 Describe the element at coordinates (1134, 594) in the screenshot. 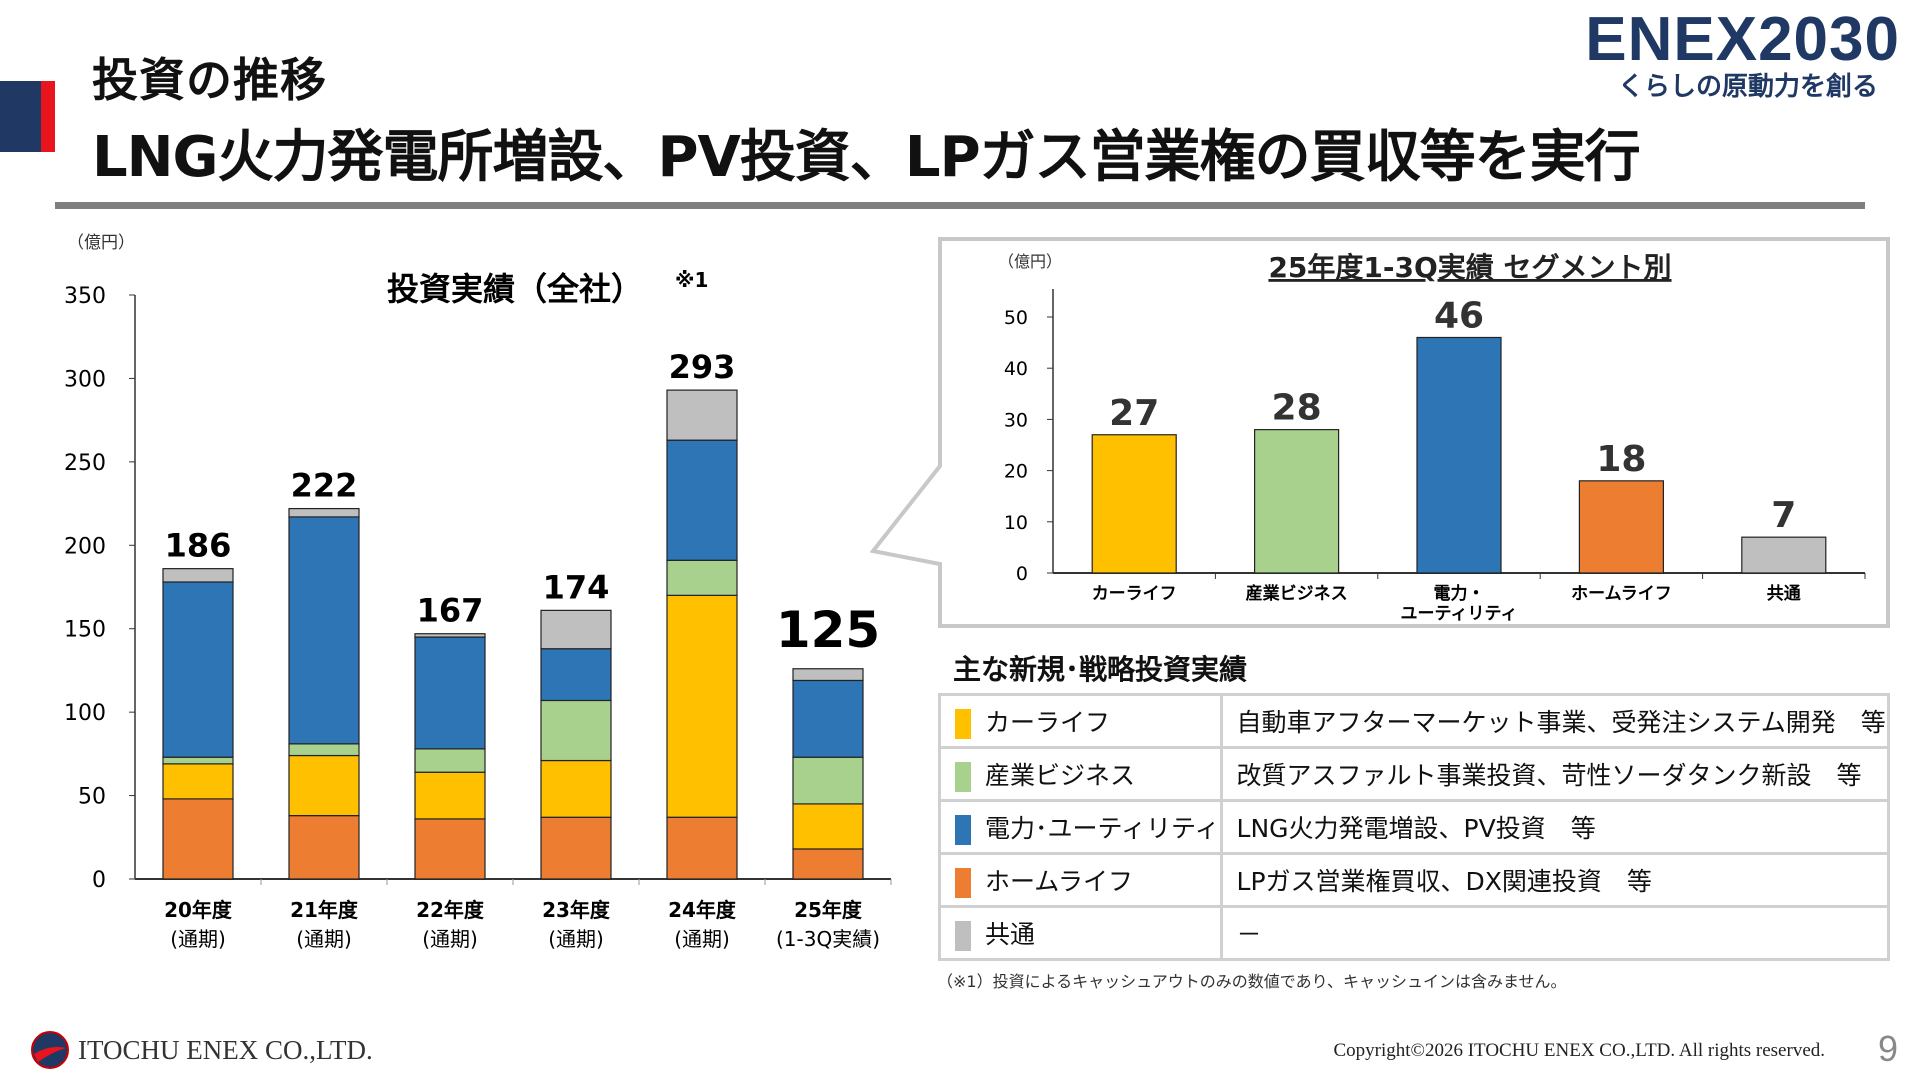

I see `x-category-label: カーライフ` at that location.